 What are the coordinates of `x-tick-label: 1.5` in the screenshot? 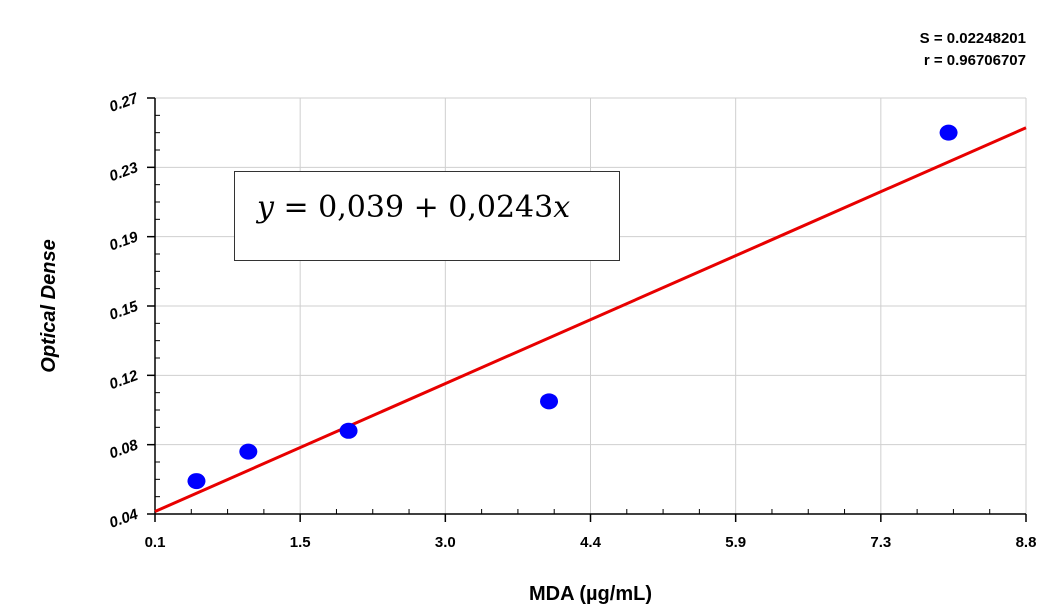 It's located at (300, 542).